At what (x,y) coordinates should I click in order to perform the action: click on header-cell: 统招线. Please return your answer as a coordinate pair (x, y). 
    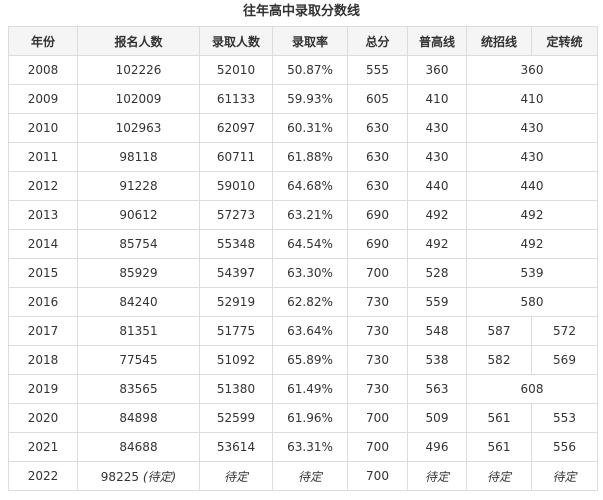
    Looking at the image, I should click on (499, 41).